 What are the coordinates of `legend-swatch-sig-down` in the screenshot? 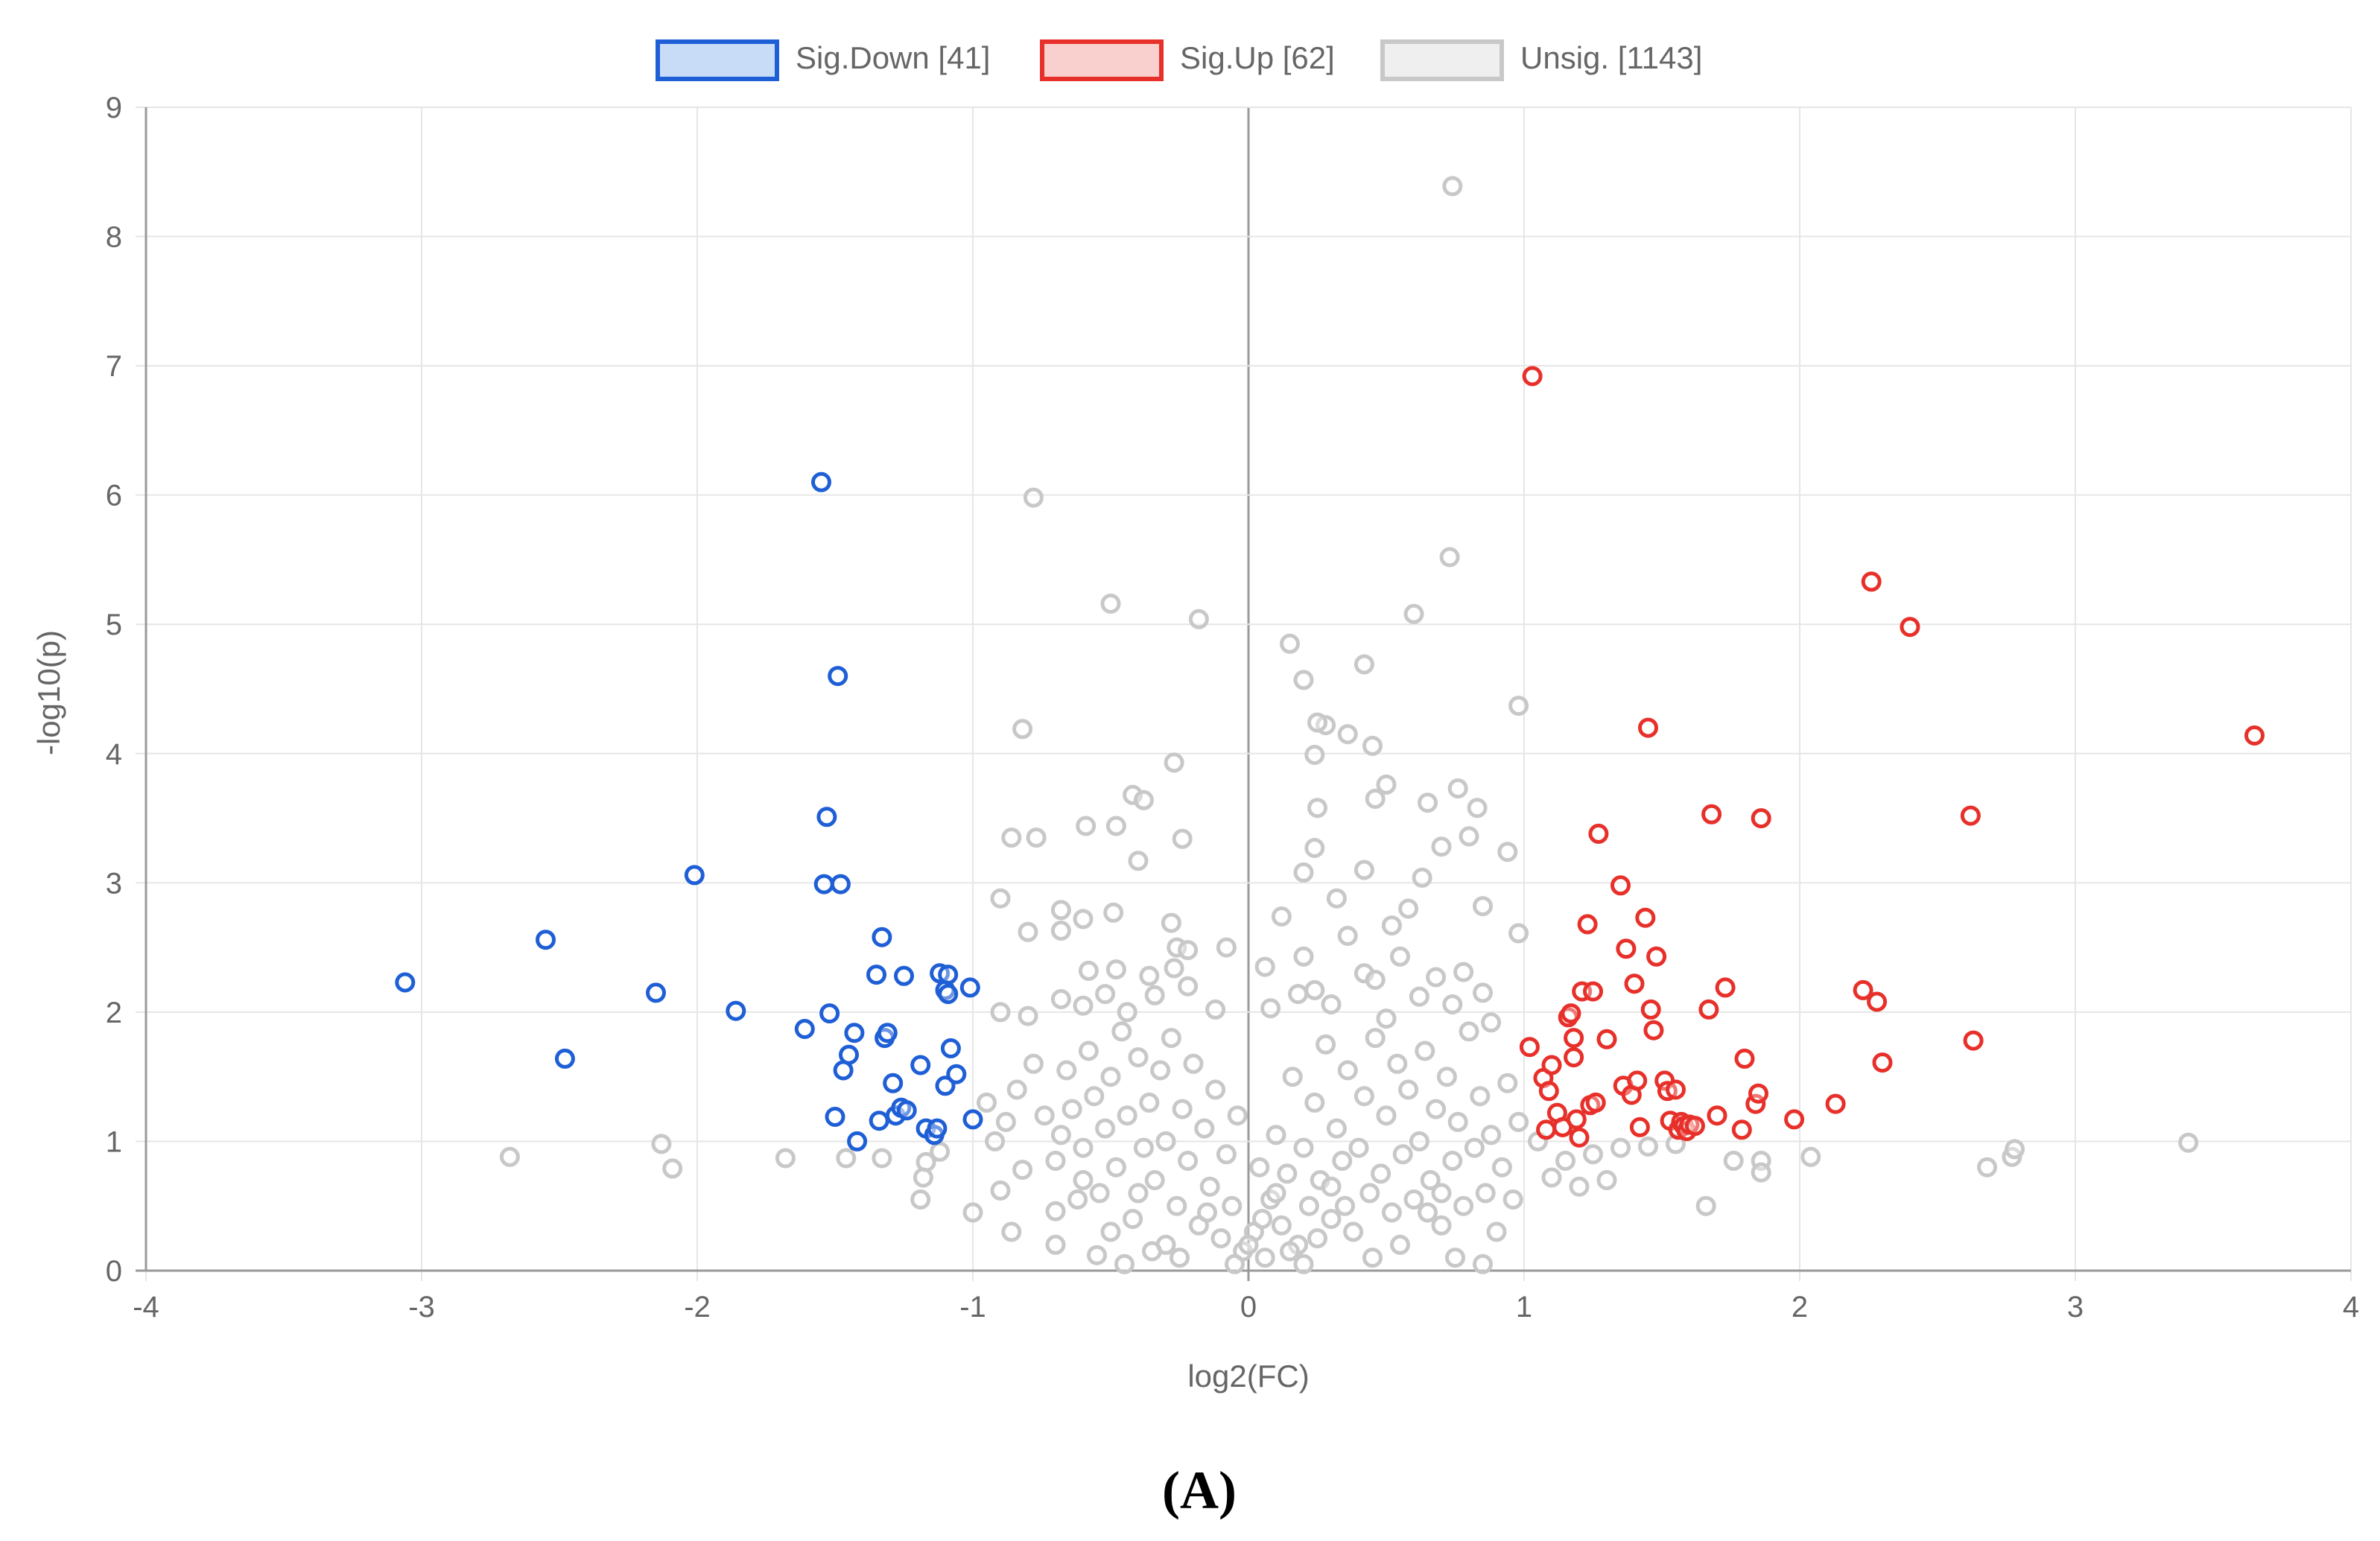 It's located at (717, 60).